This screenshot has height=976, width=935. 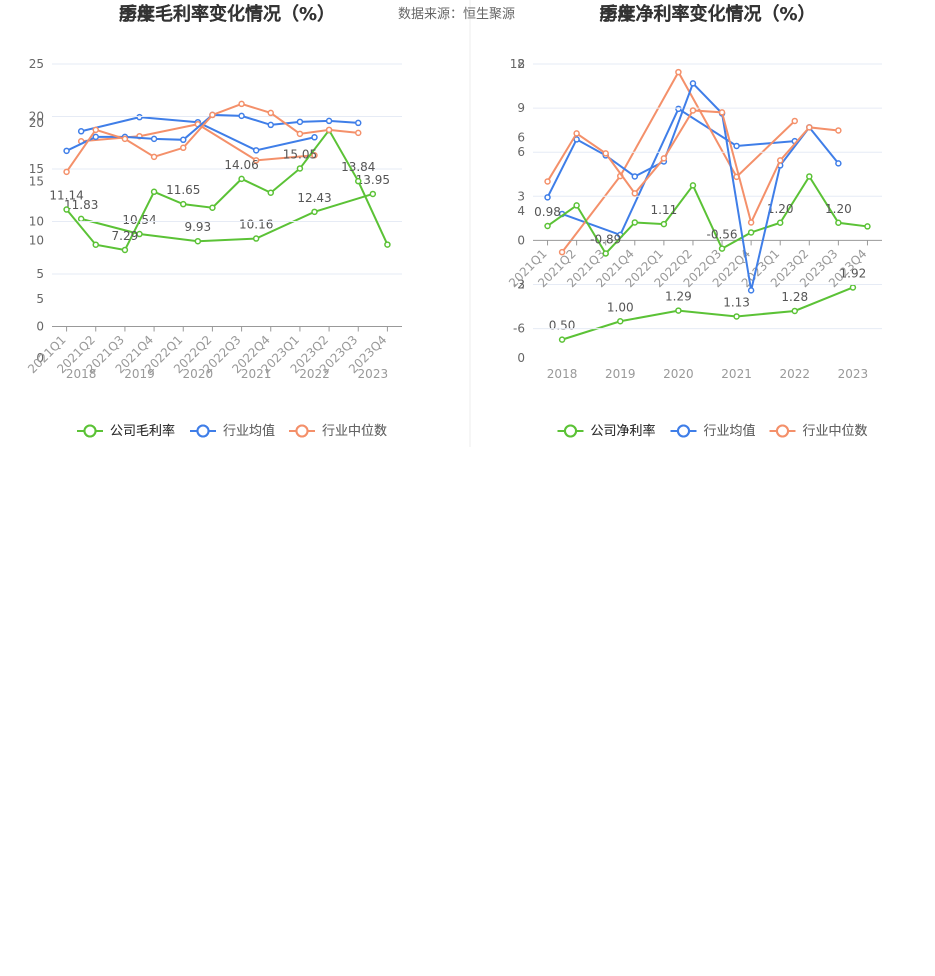 I want to click on legend-label: 公司净利率, so click(x=623, y=431).